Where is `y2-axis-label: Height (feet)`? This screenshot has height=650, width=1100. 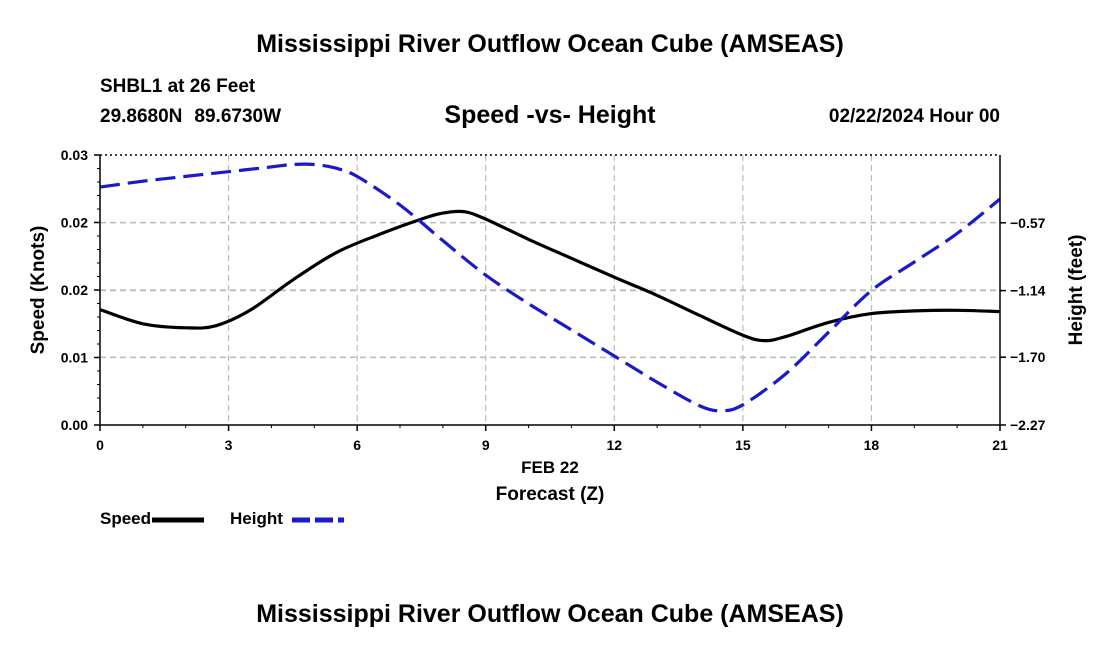 y2-axis-label: Height (feet) is located at coordinates (1076, 290).